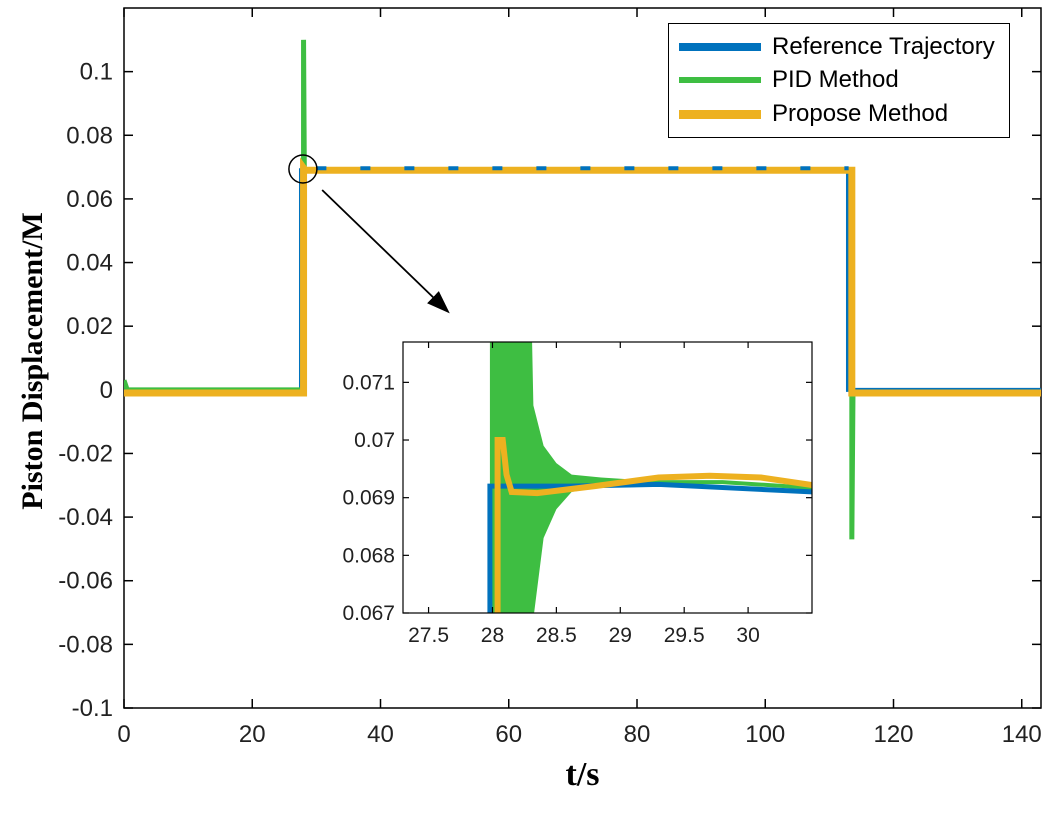  Describe the element at coordinates (374, 440) in the screenshot. I see `inset-y-tick-label: 0.07` at that location.